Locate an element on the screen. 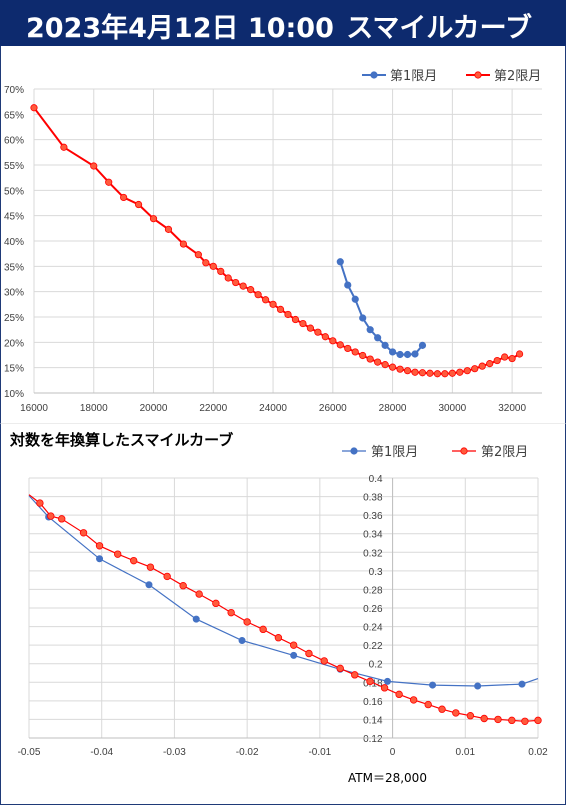 This screenshot has height=805, width=566. chart1-x-tick-label: 32000 is located at coordinates (512, 408).